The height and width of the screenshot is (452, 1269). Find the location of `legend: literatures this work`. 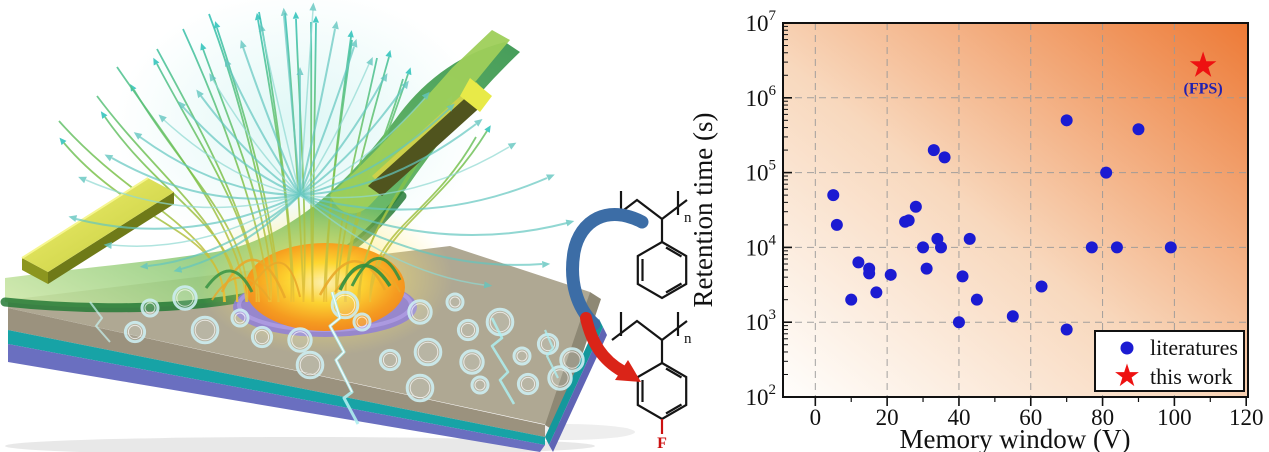

legend: literatures this work is located at coordinates (1169, 361).